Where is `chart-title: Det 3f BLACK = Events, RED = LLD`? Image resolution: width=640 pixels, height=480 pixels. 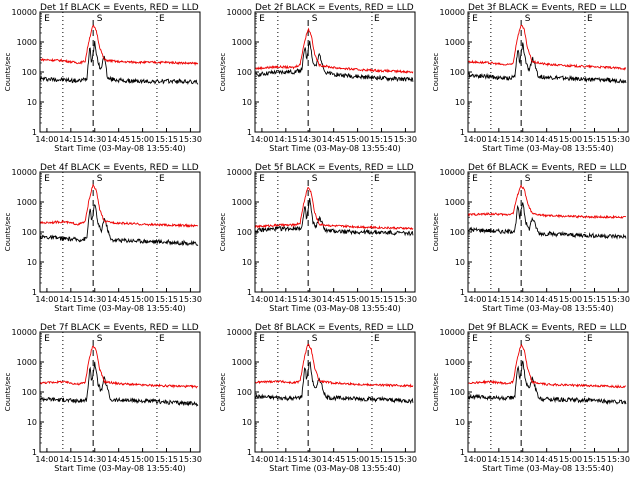
chart-title: Det 3f BLACK = Events, RED = LLD is located at coordinates (547, 8).